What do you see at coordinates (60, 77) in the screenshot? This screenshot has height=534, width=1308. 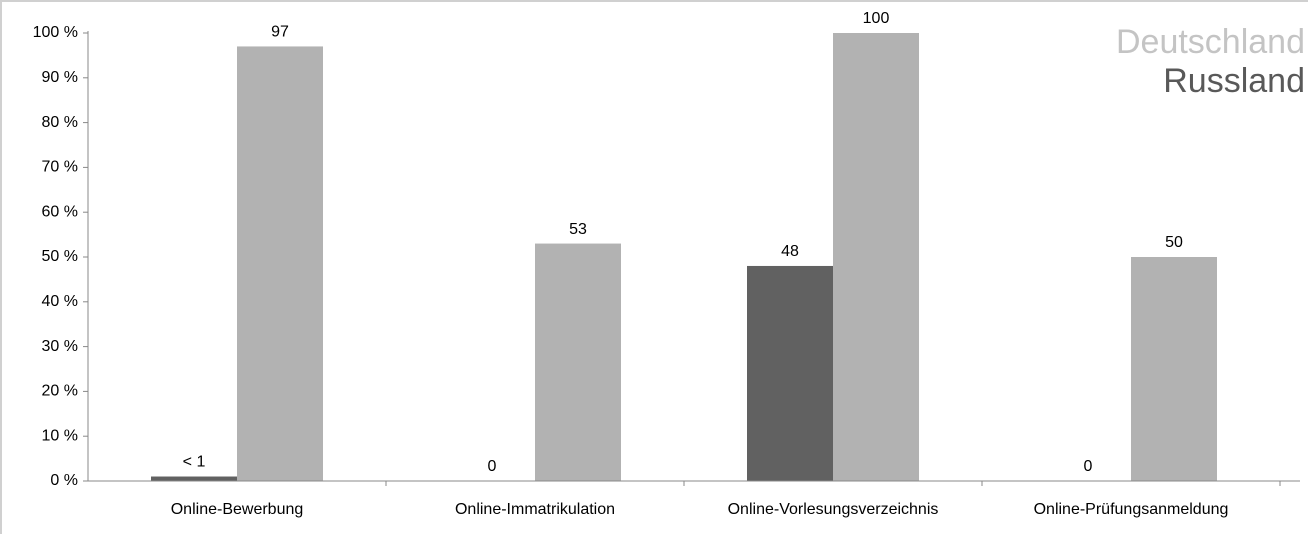 I see `y-tick-label: 90 %` at bounding box center [60, 77].